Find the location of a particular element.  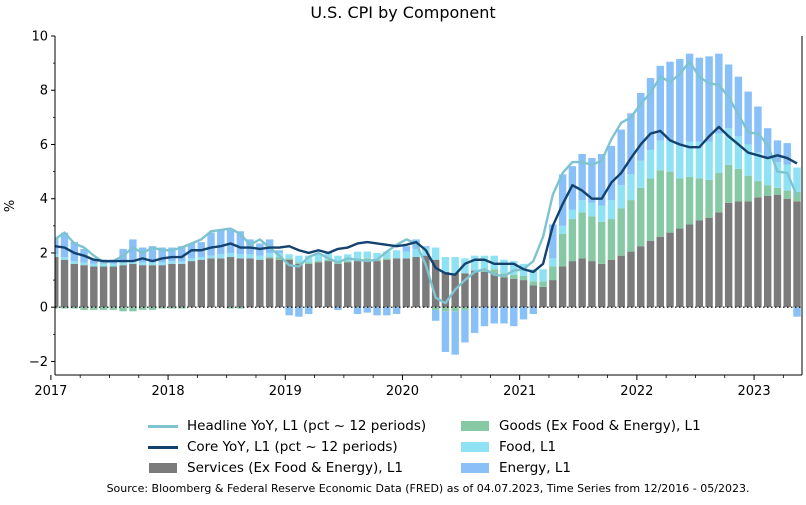

x-tick-label-2023: 2023 is located at coordinates (754, 391).